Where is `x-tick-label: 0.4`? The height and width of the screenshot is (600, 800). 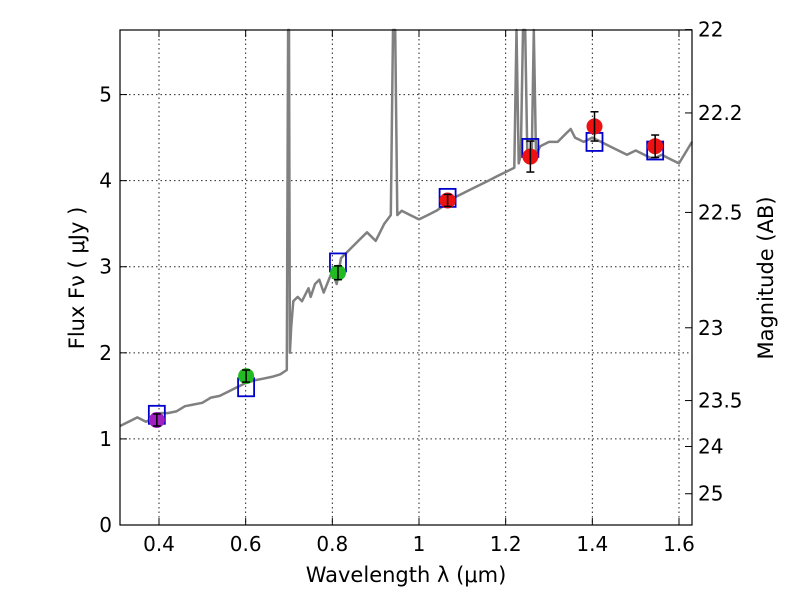
x-tick-label: 0.4 is located at coordinates (159, 544).